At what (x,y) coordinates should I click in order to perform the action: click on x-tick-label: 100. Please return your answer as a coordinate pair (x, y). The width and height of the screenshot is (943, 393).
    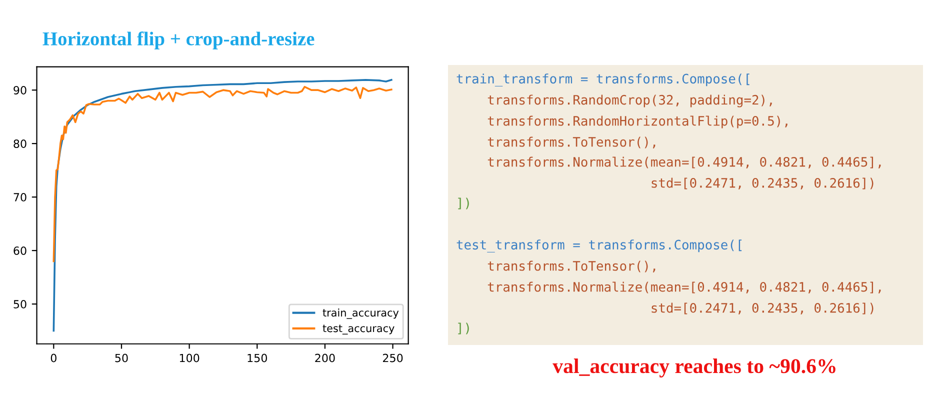
    Looking at the image, I should click on (190, 358).